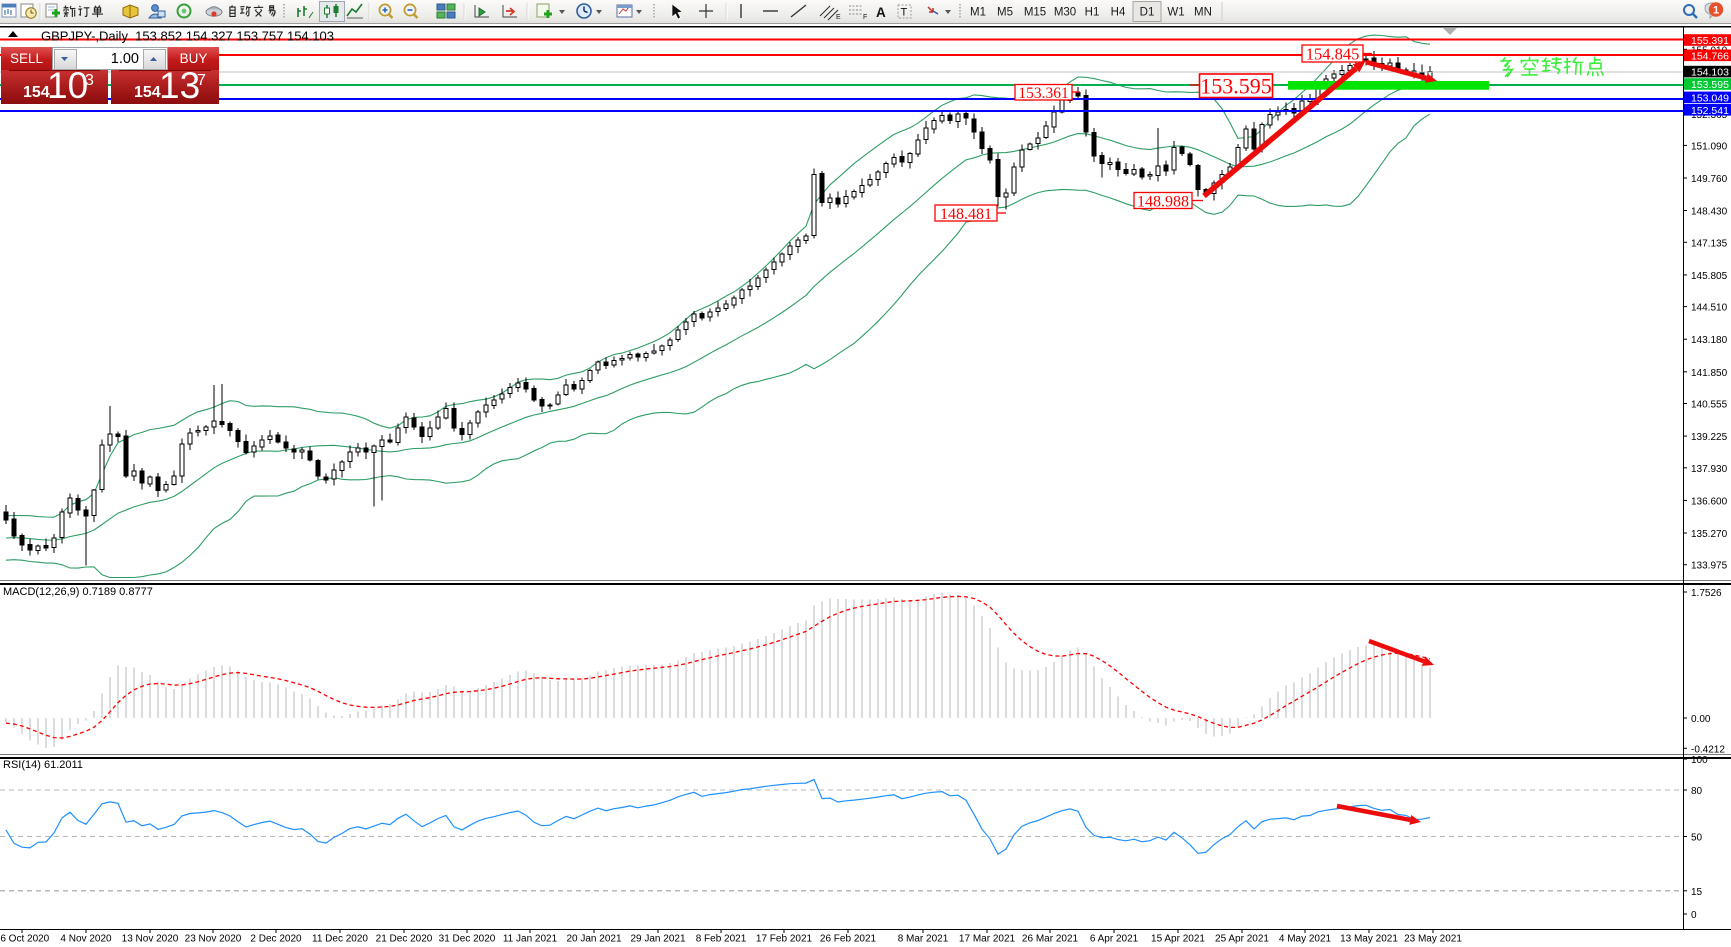  What do you see at coordinates (838, 17) in the screenshot?
I see `svg-text: E` at bounding box center [838, 17].